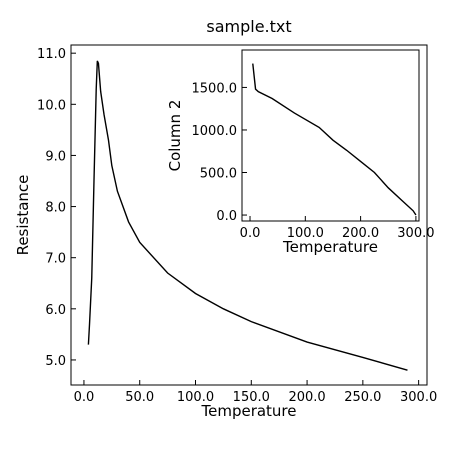 The image size is (474, 455). I want to click on y-tick-label: 11.0, so click(51, 54).